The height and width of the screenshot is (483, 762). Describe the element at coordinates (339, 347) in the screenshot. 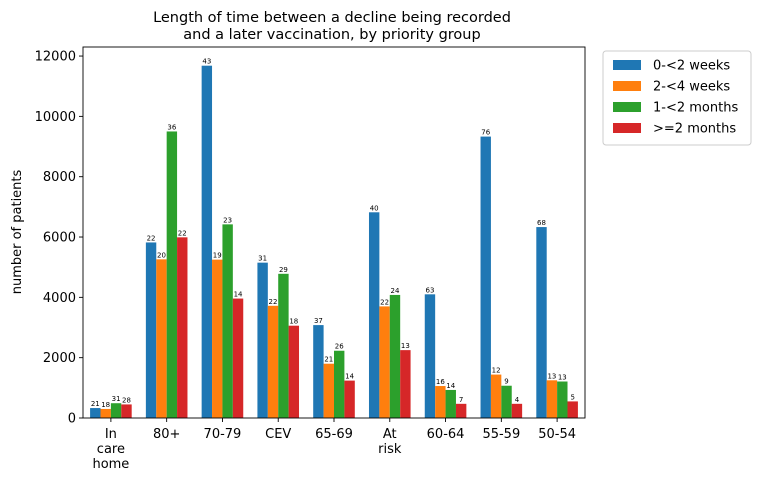

I see `bar-value-label: 26` at that location.